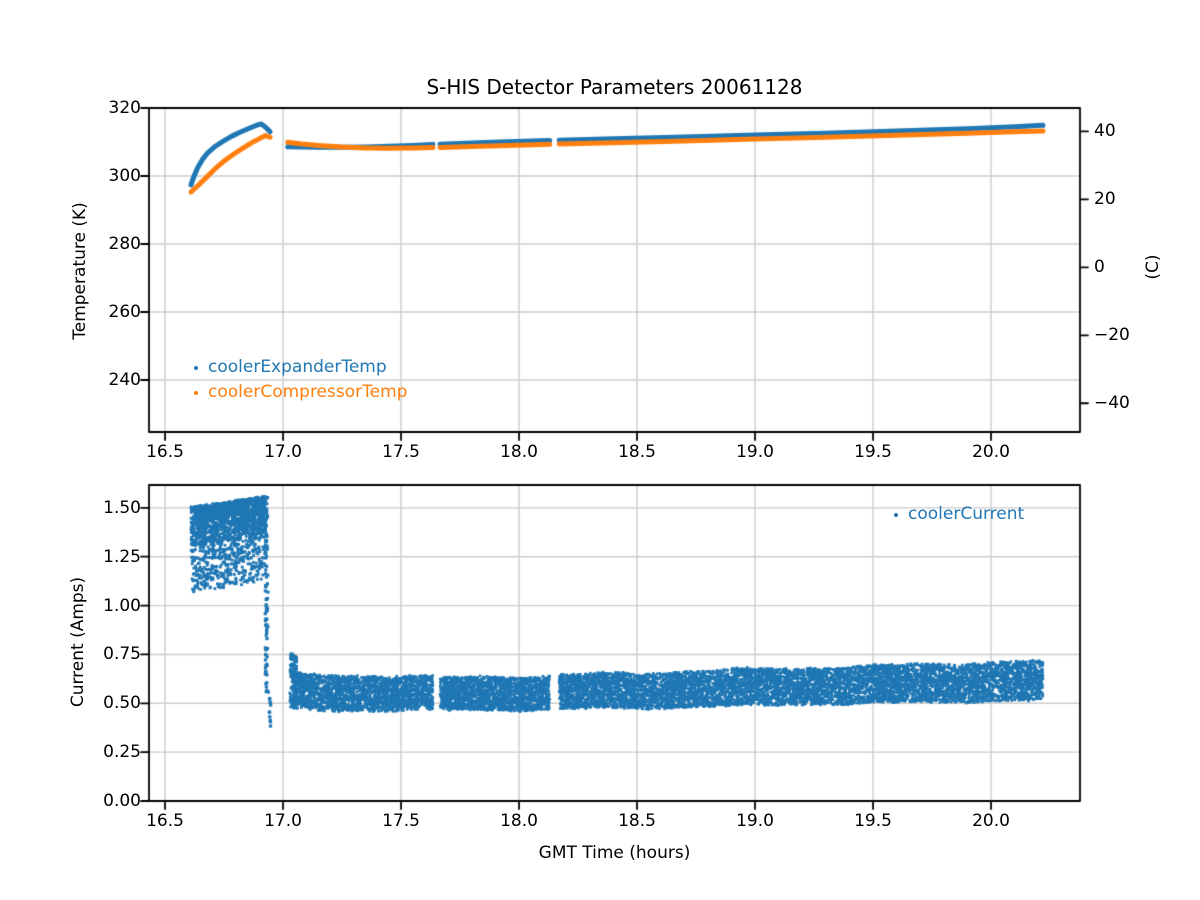 This screenshot has height=900, width=1200. Describe the element at coordinates (308, 392) in the screenshot. I see `legend-label: coolerCompressorTemp` at that location.